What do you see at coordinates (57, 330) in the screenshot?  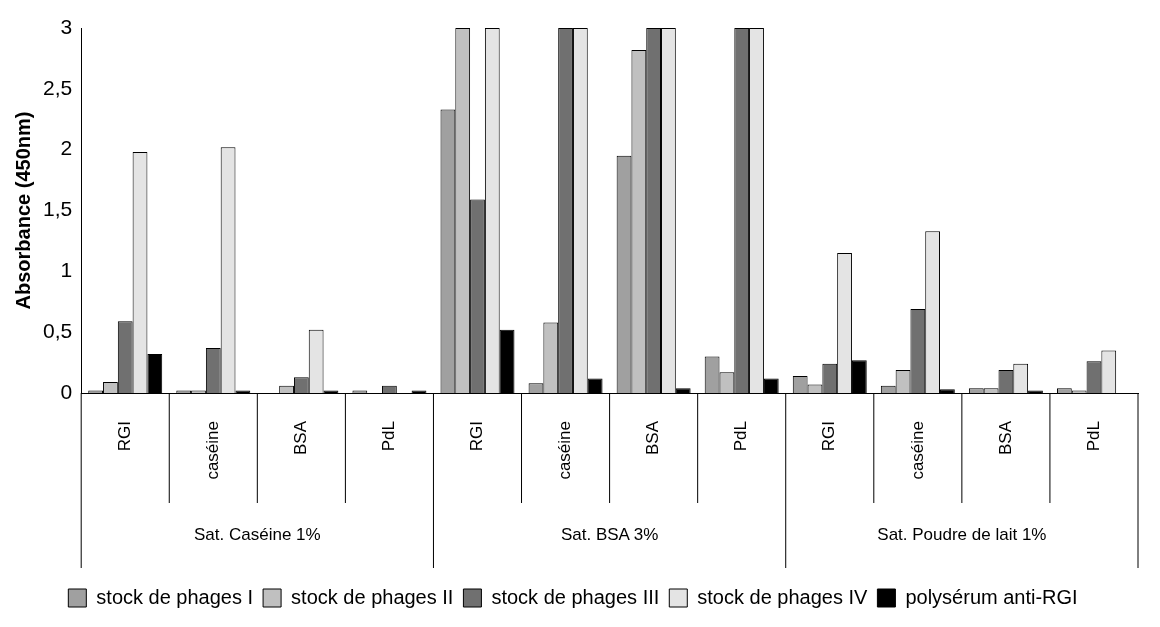 I see `y-tick-label: 0,5` at bounding box center [57, 330].